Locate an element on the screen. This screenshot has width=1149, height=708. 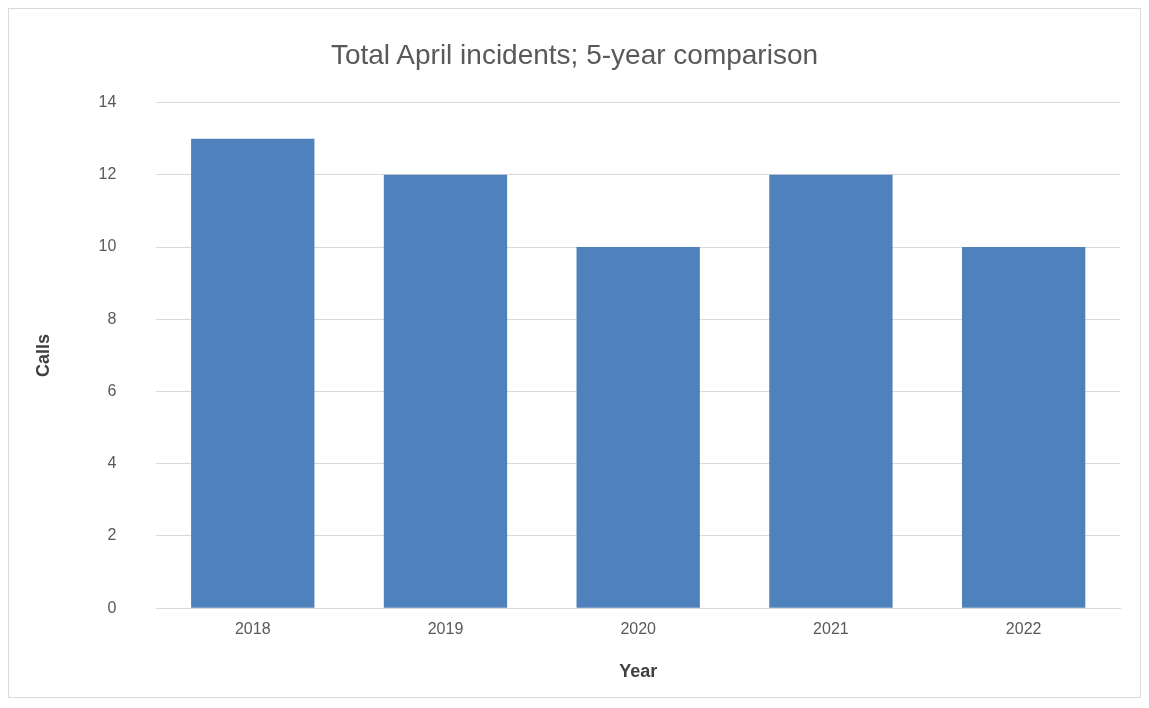
y-axis-title: Calls is located at coordinates (42, 355).